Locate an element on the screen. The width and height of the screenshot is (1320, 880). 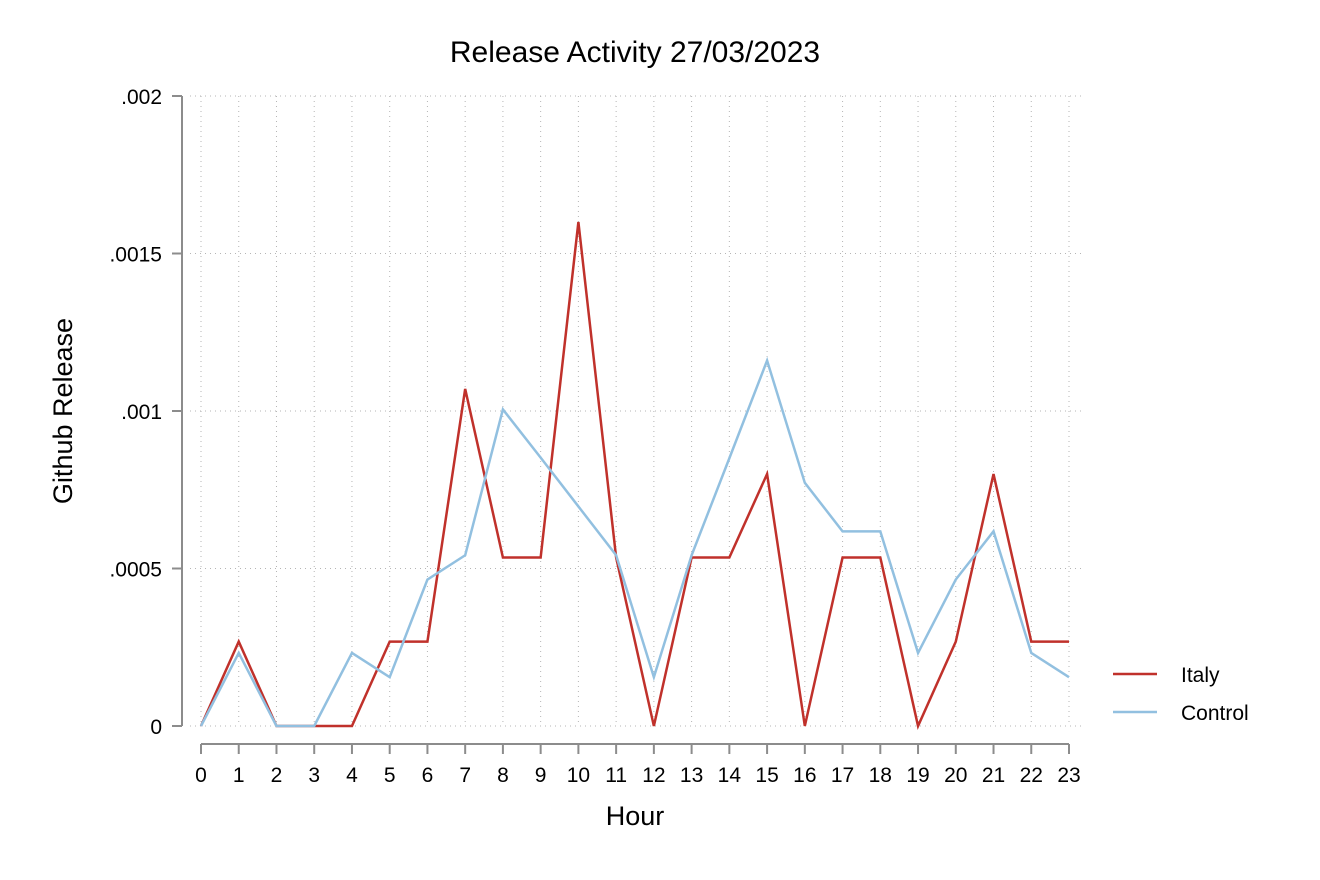
x-tick-label: 17 is located at coordinates (842, 775).